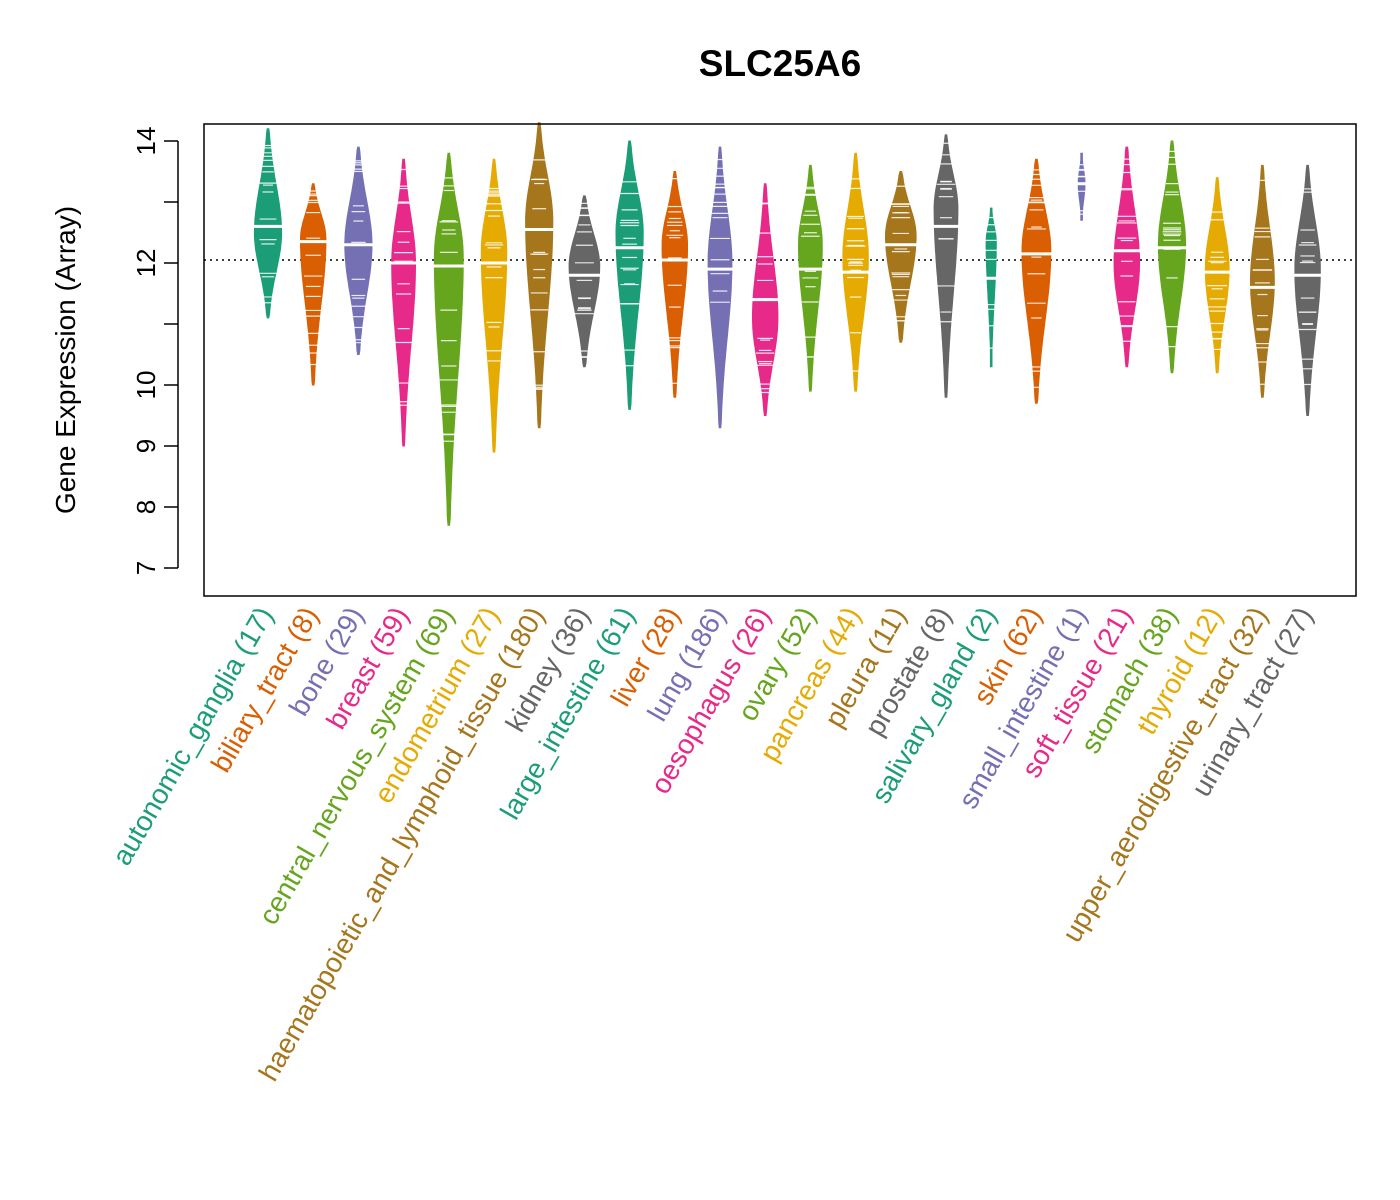 This screenshot has height=1200, width=1400. What do you see at coordinates (1307, 290) in the screenshot?
I see `bean-urinary_tract` at bounding box center [1307, 290].